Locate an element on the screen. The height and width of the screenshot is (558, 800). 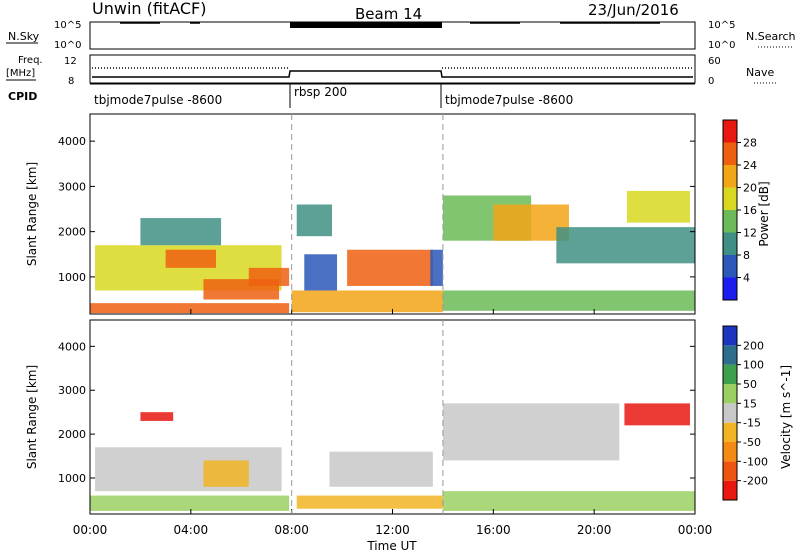
nsearch-label: N.Search is located at coordinates (771, 36).